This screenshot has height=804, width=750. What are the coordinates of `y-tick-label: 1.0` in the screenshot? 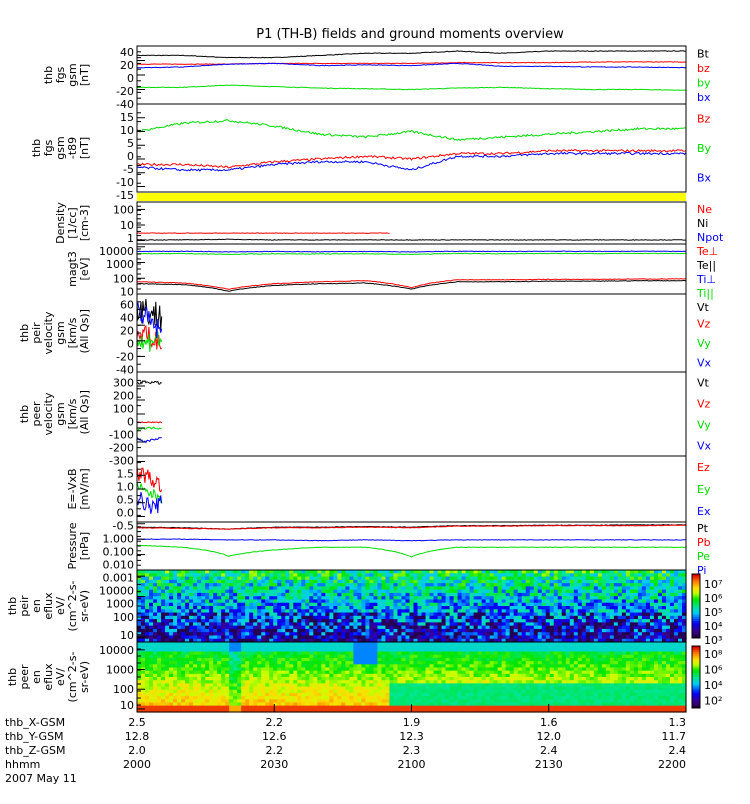 It's located at (126, 486).